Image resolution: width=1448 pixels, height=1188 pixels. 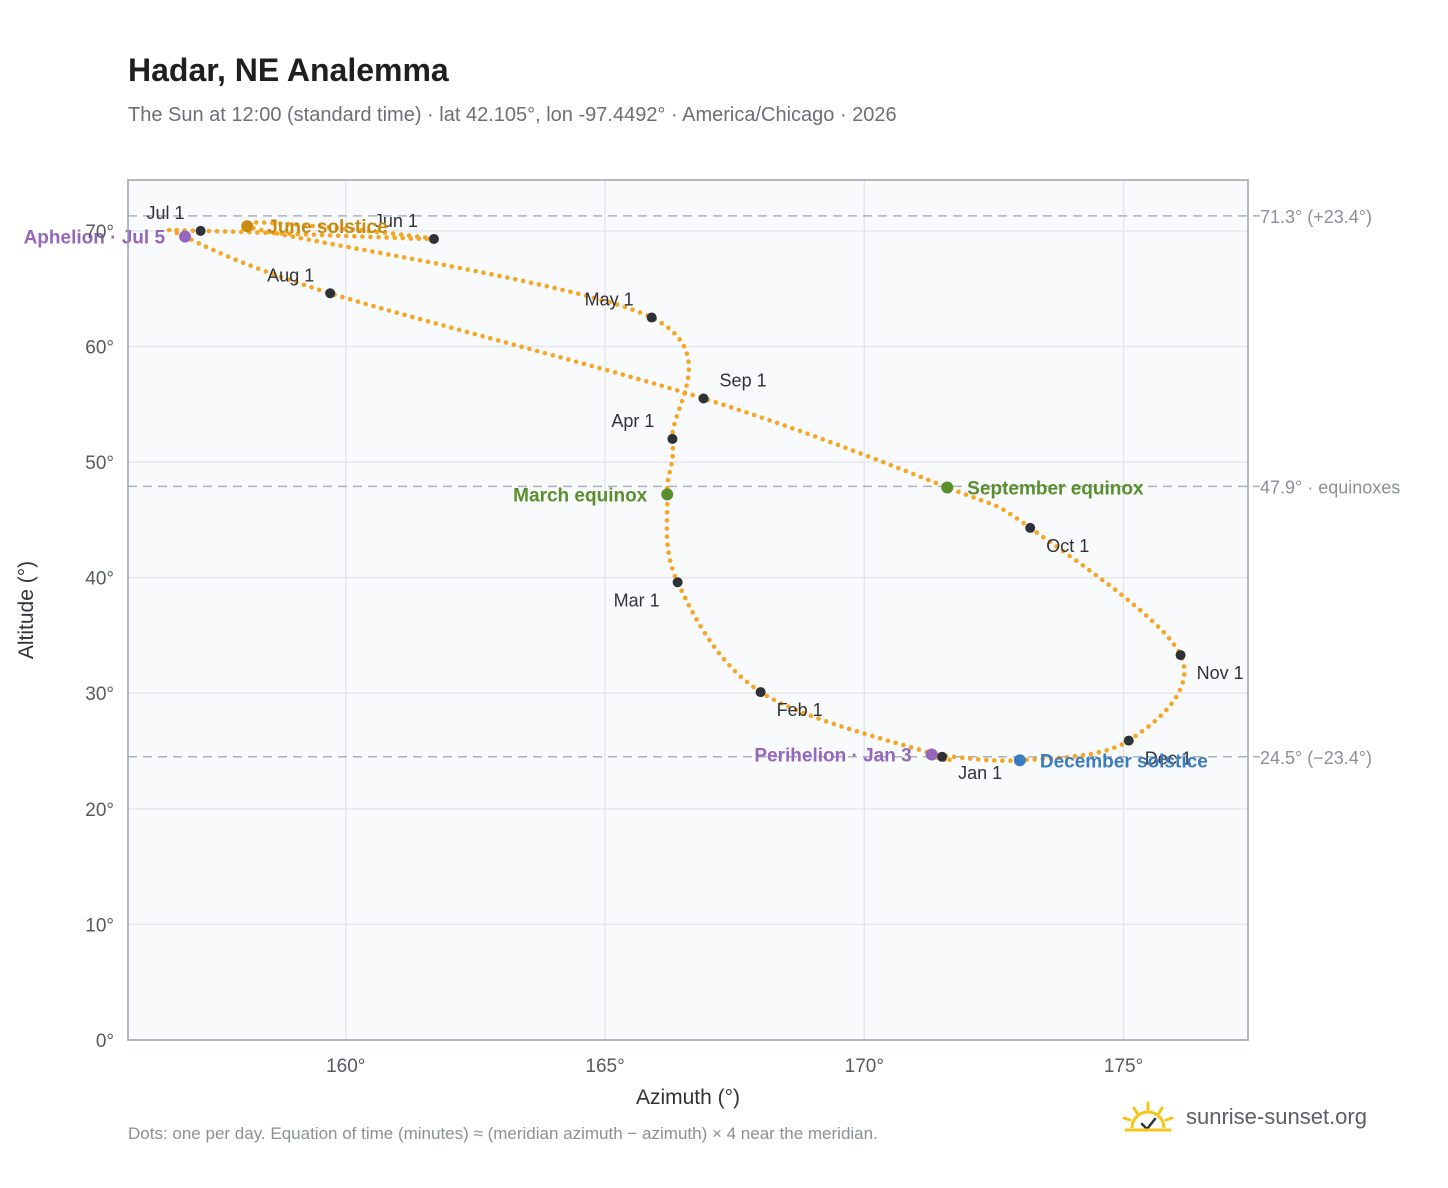 I want to click on x-tick-label: 160°, so click(x=345, y=1066).